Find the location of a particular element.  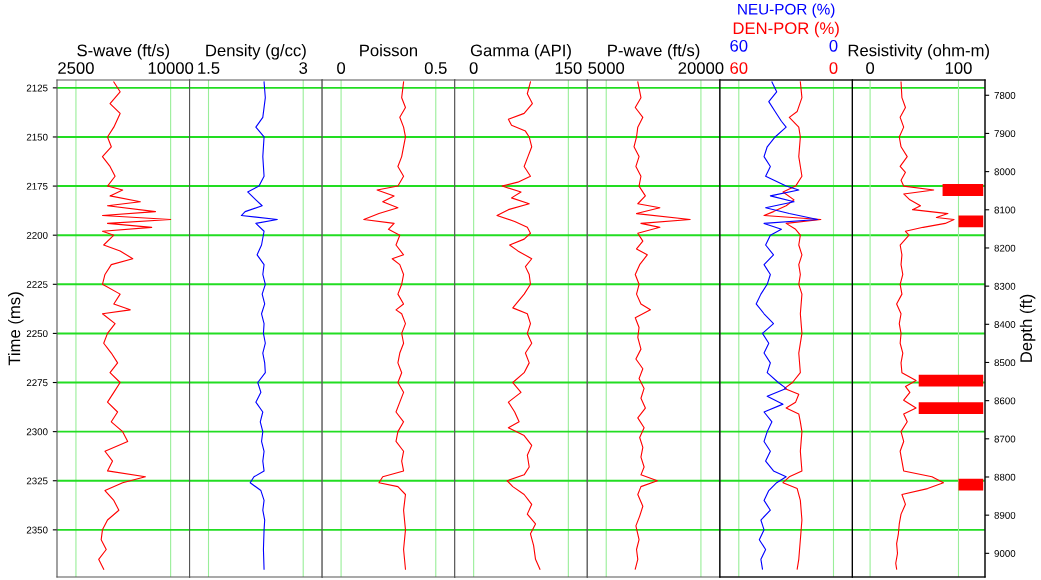

x2-axis-title: NEU-POR (%) is located at coordinates (786, 10).